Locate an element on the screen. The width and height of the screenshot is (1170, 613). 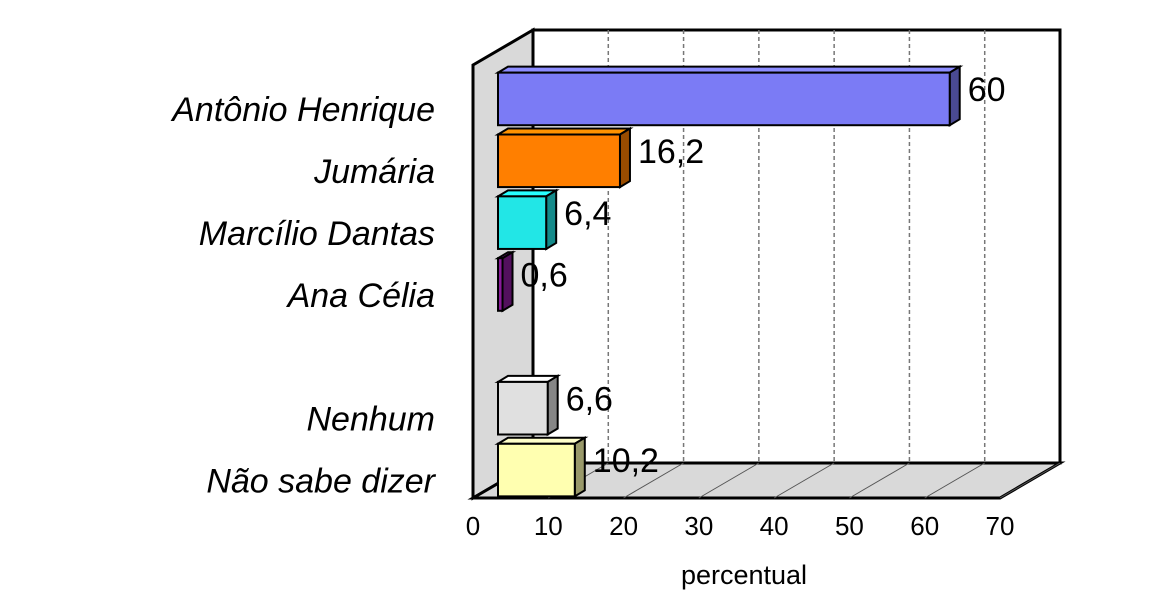
data-label: 6,4 is located at coordinates (587, 214).